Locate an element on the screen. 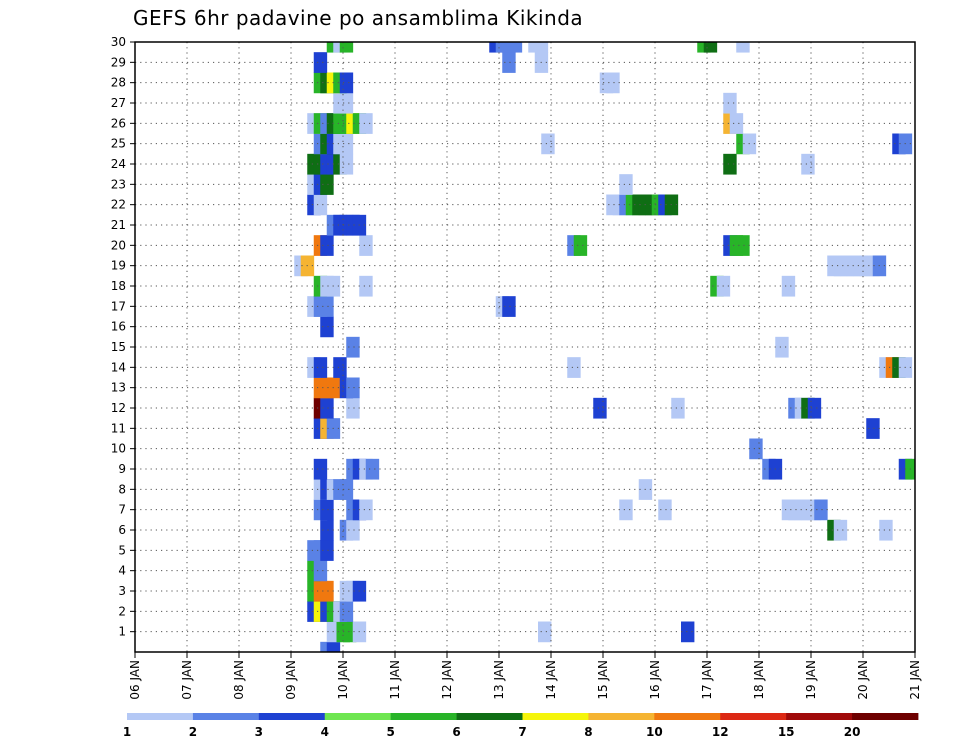 Image resolution: width=960 pixels, height=742 pixels. y-tick-label: 25 is located at coordinates (118, 144).